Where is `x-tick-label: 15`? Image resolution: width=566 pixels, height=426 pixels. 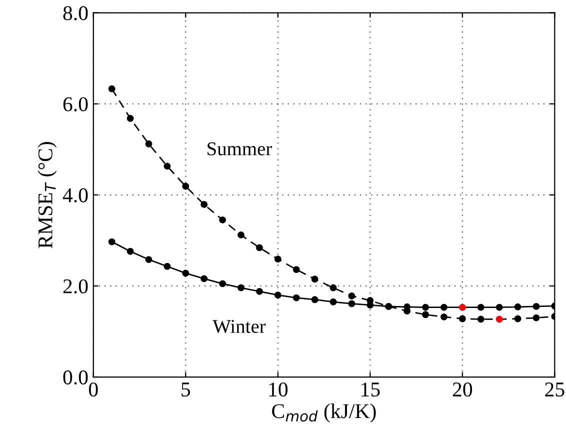
x-tick-label: 15 is located at coordinates (371, 389).